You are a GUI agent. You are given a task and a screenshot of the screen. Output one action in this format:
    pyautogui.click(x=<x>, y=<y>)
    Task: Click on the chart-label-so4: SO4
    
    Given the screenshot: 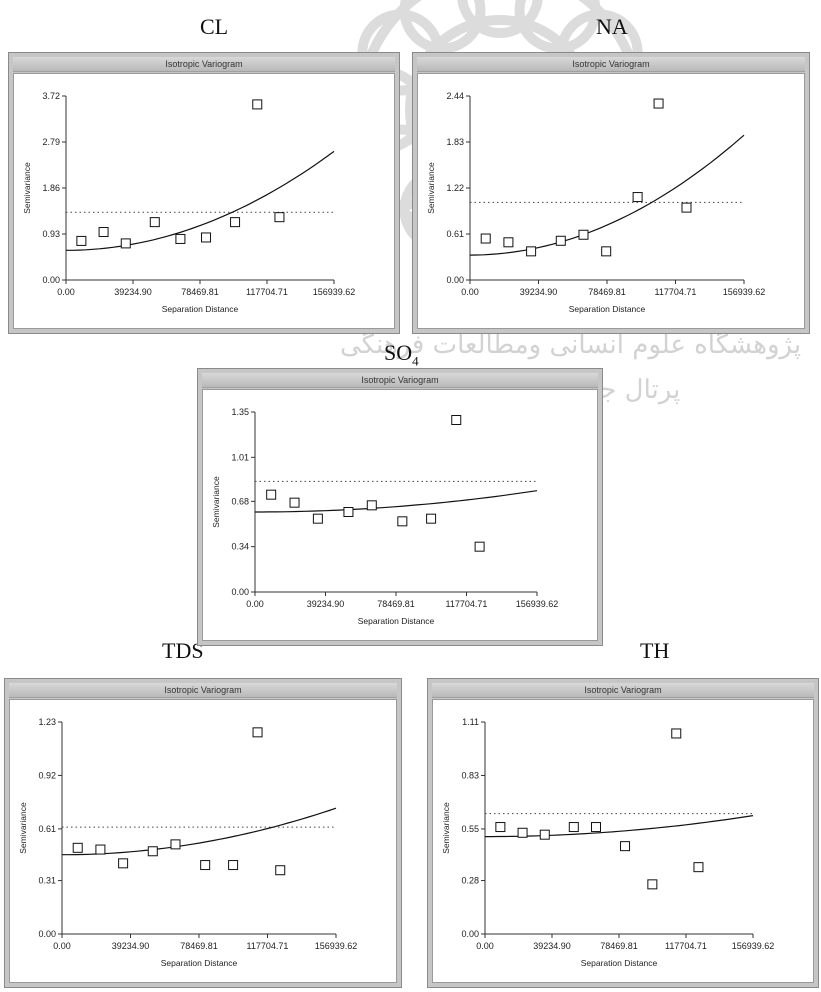 What is the action you would take?
    pyautogui.click(x=401, y=354)
    